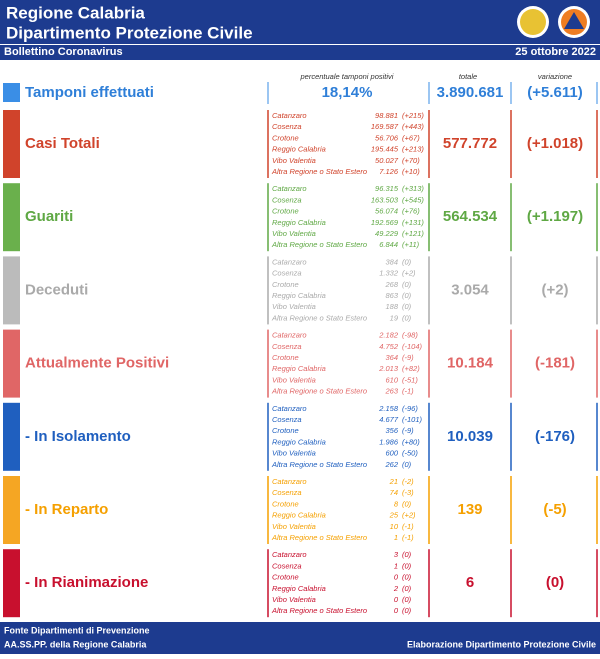 The image size is (600, 659). What do you see at coordinates (389, 441) in the screenshot?
I see `province-value: 1.986` at bounding box center [389, 441].